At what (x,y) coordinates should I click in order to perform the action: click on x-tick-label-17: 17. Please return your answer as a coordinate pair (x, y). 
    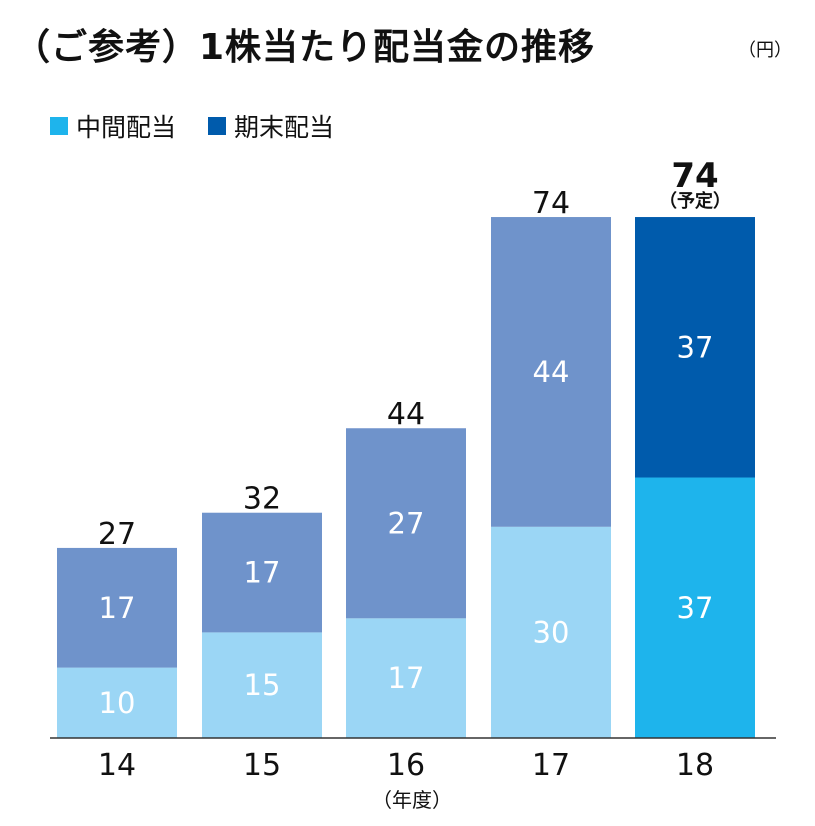
    Looking at the image, I should click on (551, 765).